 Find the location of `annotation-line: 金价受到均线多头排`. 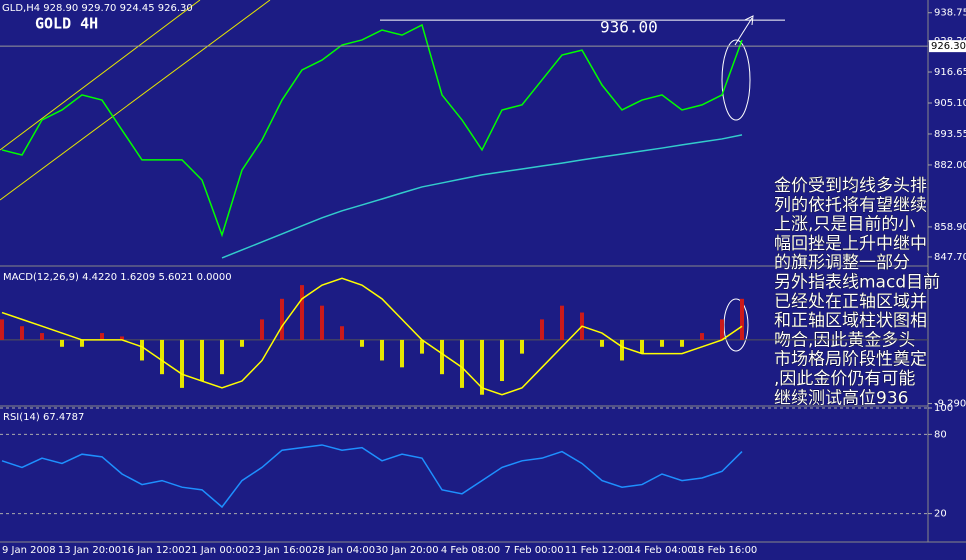

annotation-line: 金价受到均线多头排 is located at coordinates (850, 186).